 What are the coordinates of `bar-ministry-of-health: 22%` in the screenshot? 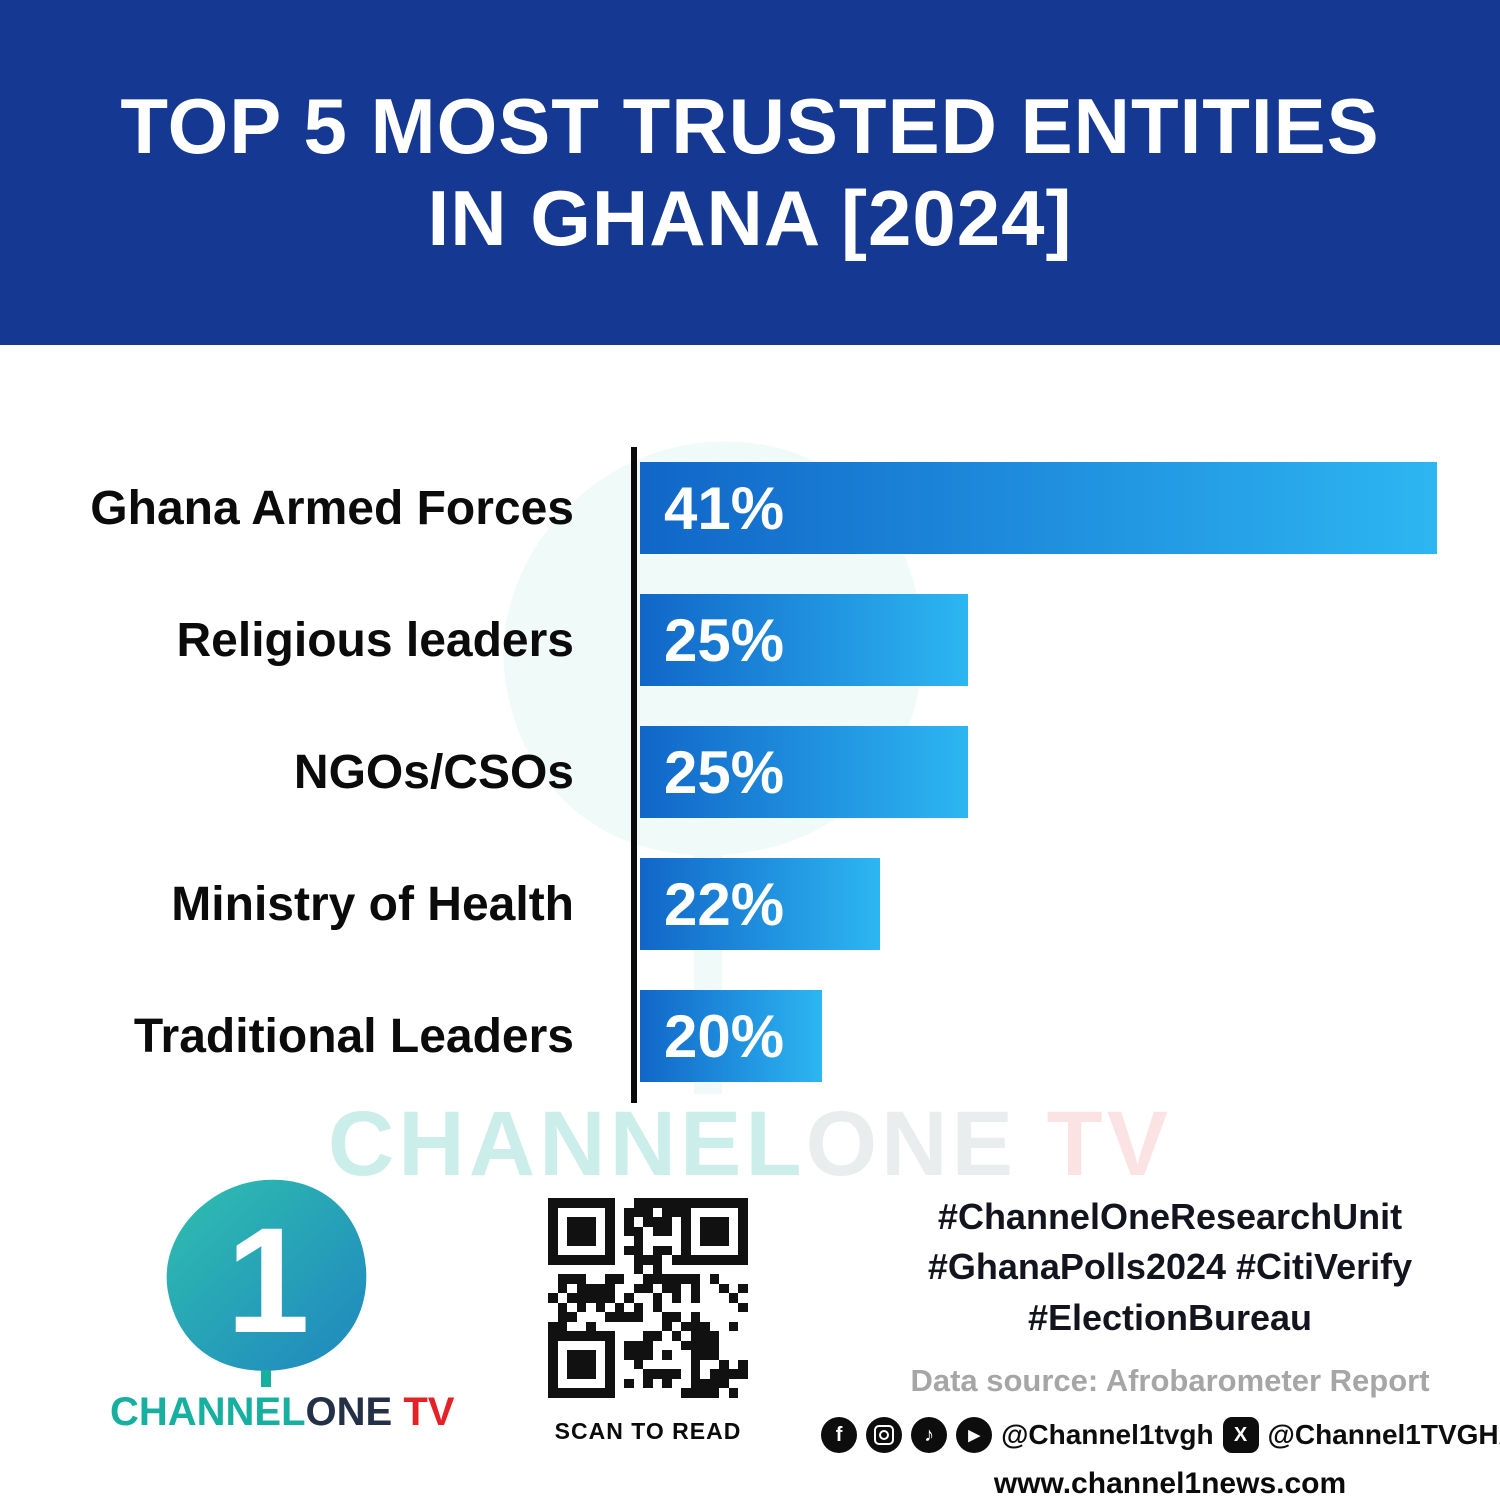 It's located at (760, 904).